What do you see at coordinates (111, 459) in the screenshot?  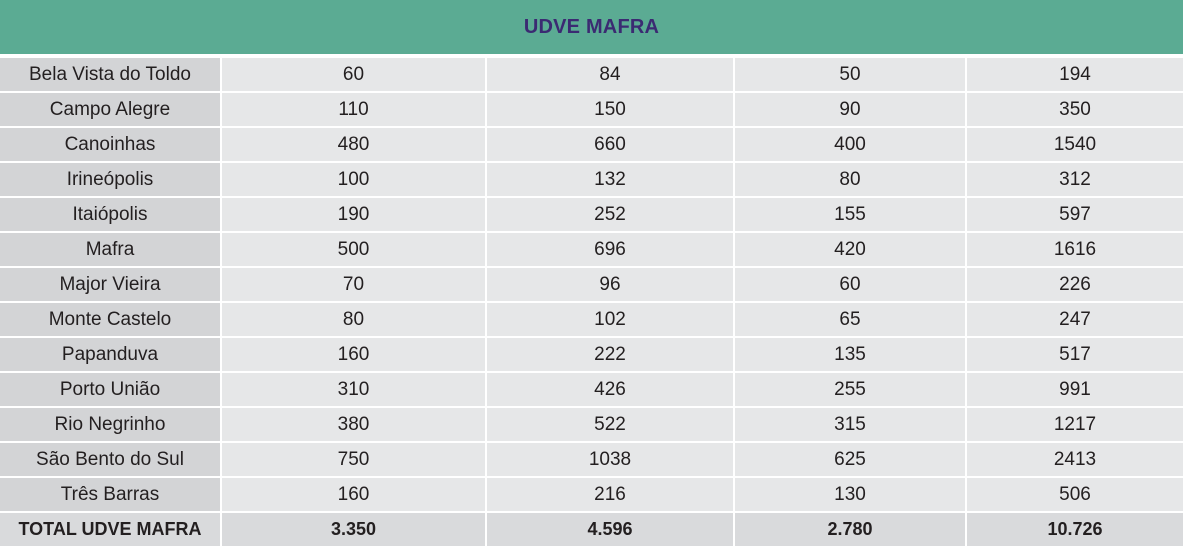 I see `municipality-cell: São Bento do Sul` at bounding box center [111, 459].